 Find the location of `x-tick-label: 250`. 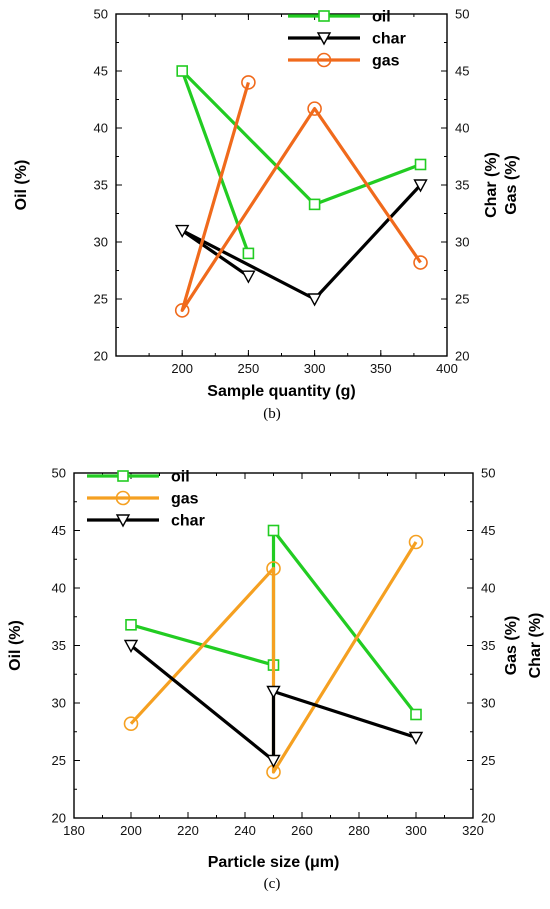

x-tick-label: 250 is located at coordinates (249, 368).